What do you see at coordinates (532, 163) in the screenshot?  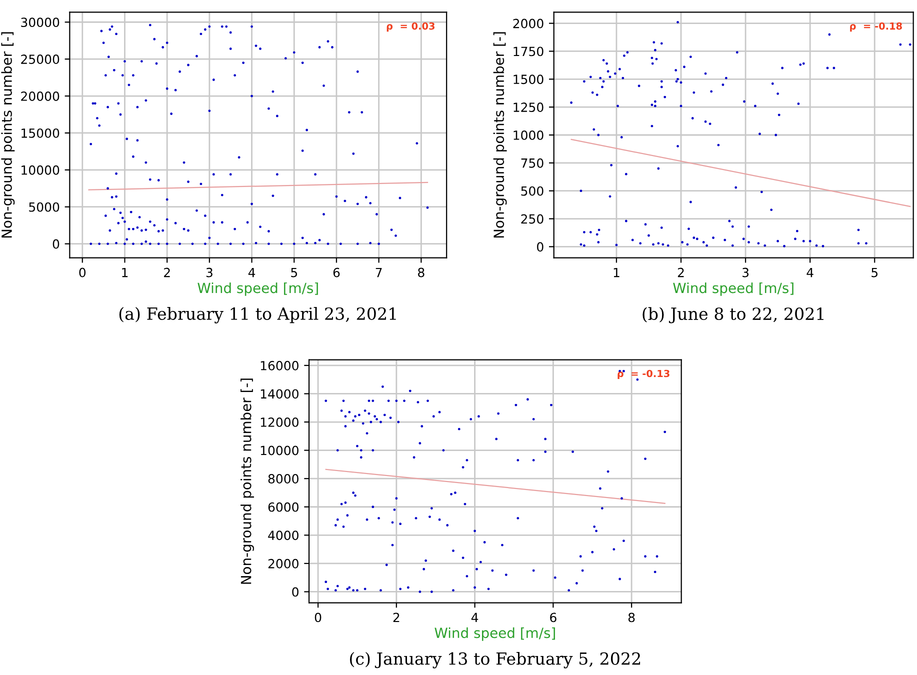 I see `y-tick-label: 750` at bounding box center [532, 163].